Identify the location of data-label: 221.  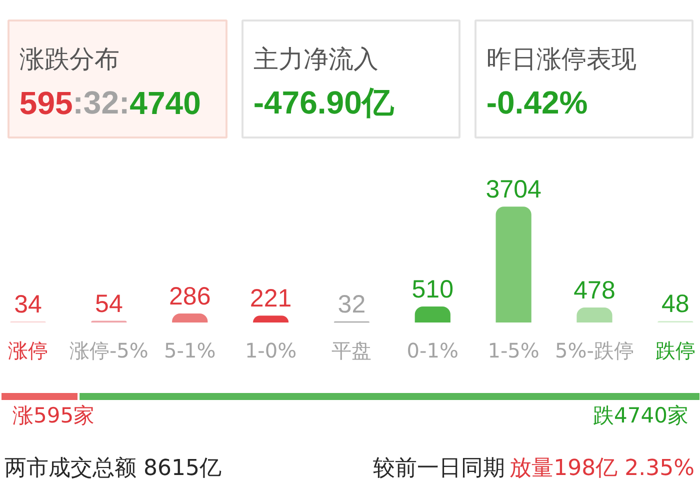
(271, 298).